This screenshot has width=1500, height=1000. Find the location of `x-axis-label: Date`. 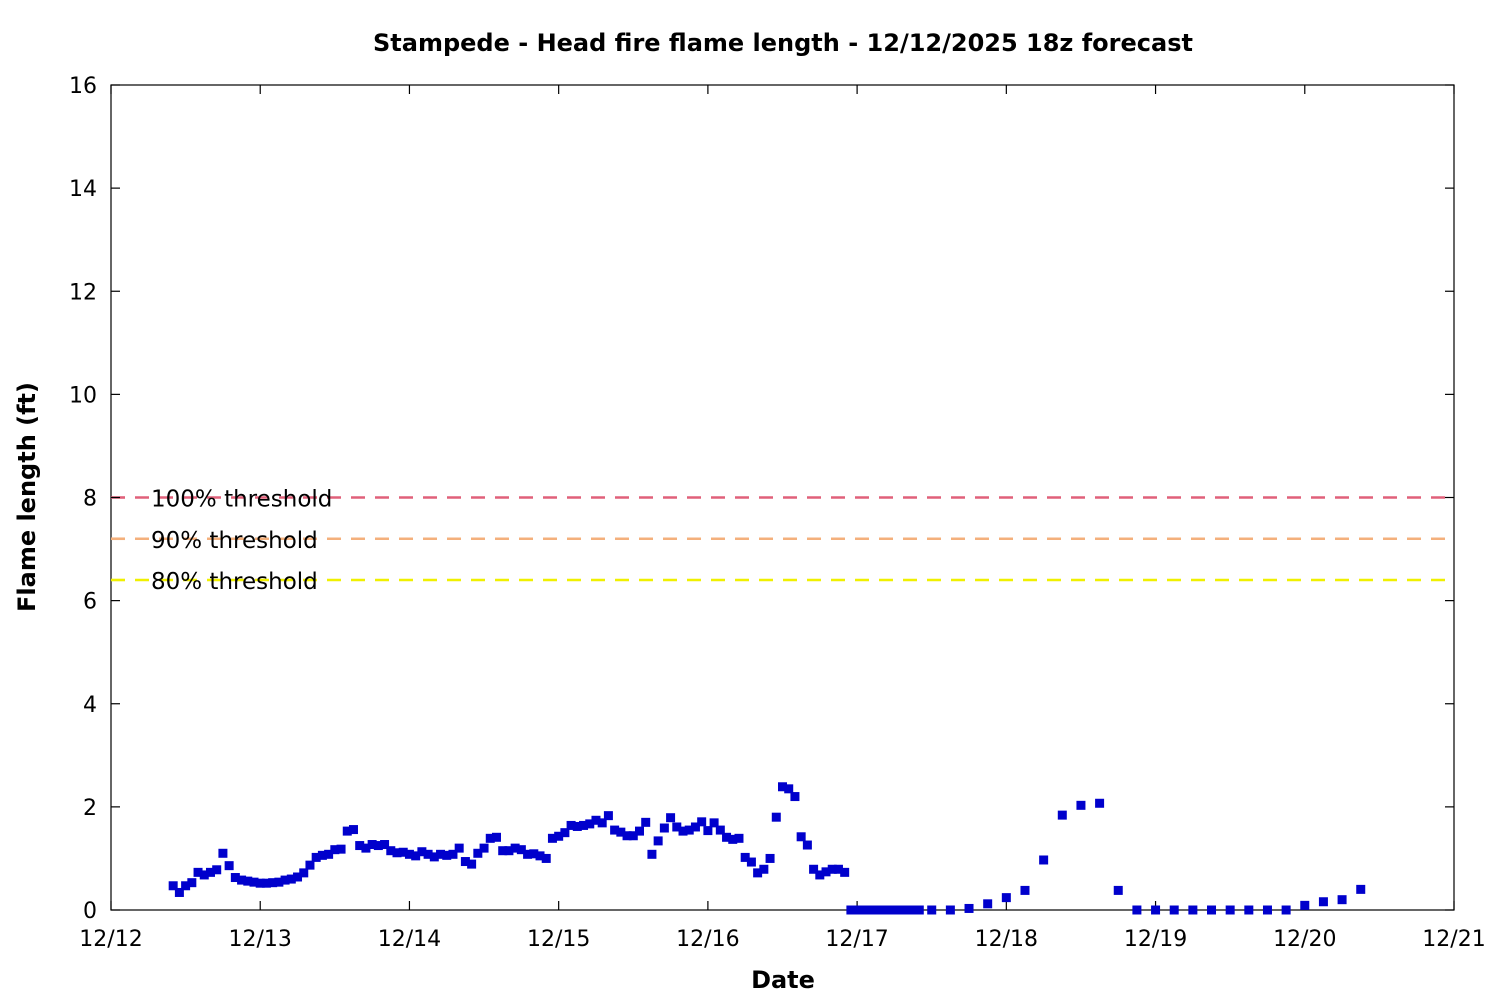

x-axis-label: Date is located at coordinates (783, 980).